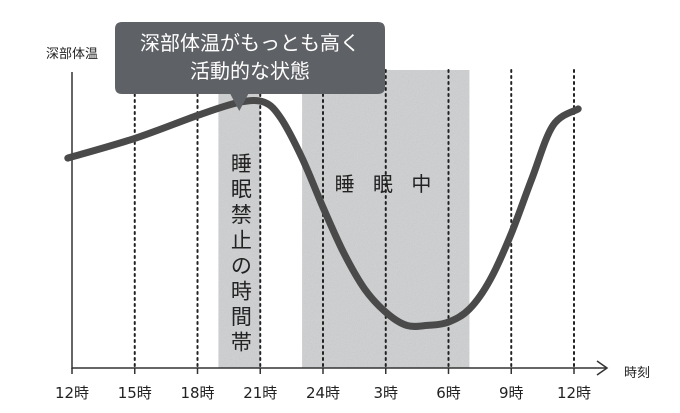 This screenshot has height=413, width=680. Describe the element at coordinates (197, 393) in the screenshot. I see `x-tick-label: 18時` at that location.